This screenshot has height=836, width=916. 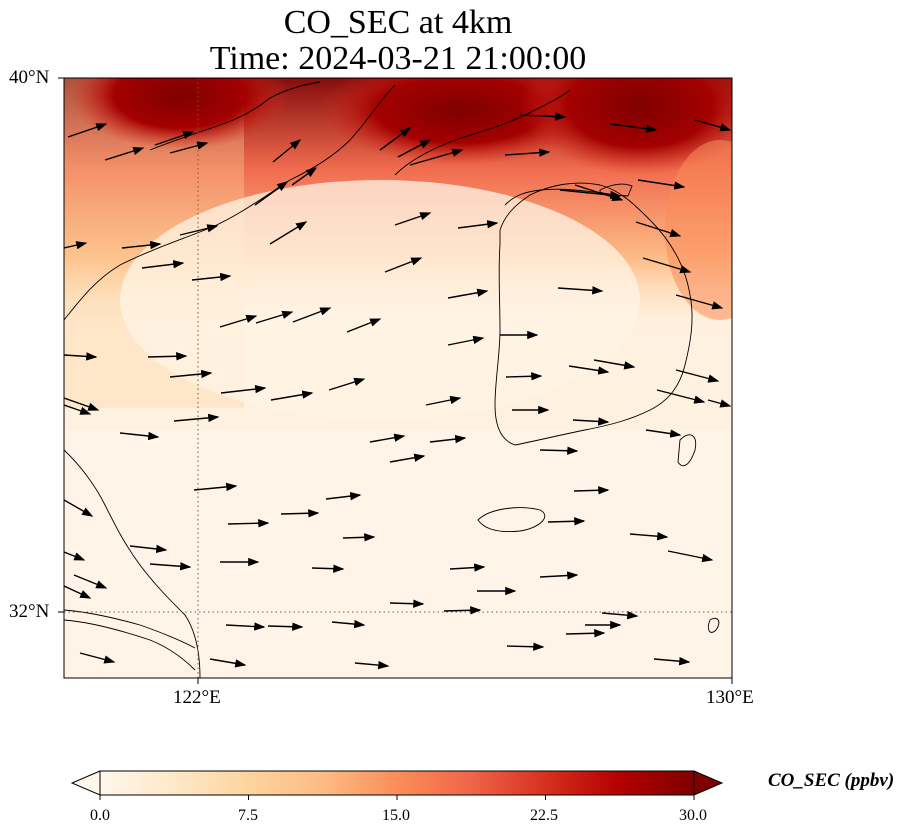 I want to click on ytick-label-32: 32°N, so click(x=29, y=611).